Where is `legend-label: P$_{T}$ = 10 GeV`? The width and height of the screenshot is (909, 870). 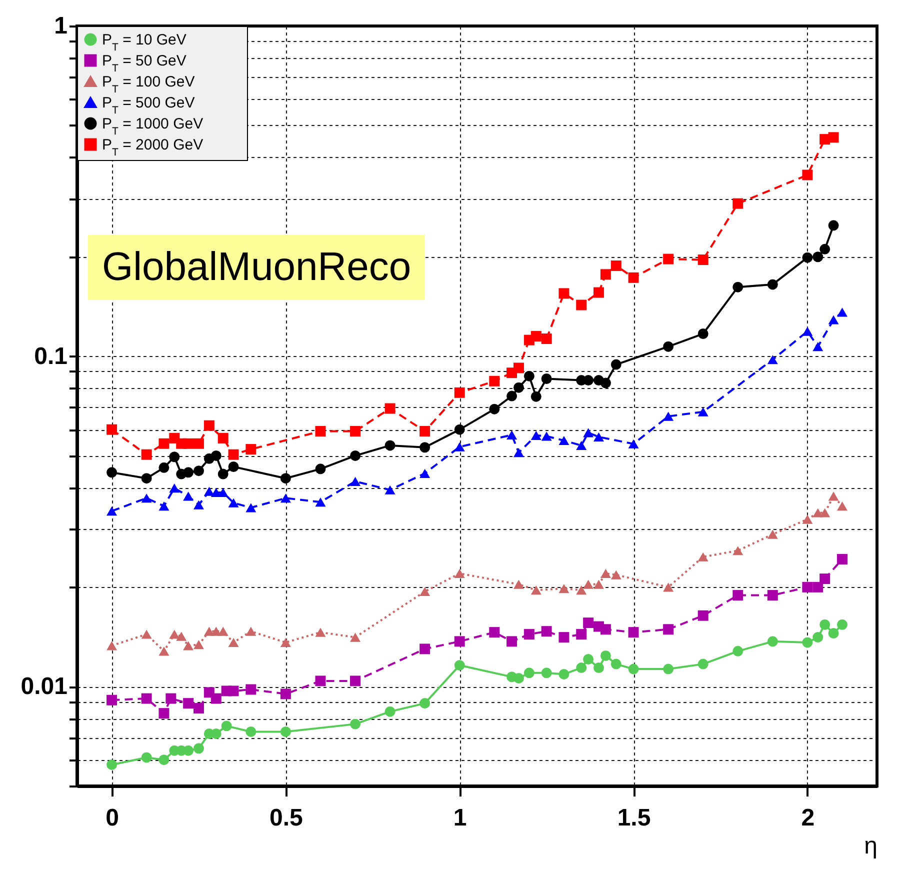
legend-label: P$_{T}$ = 10 GeV is located at coordinates (144, 43).